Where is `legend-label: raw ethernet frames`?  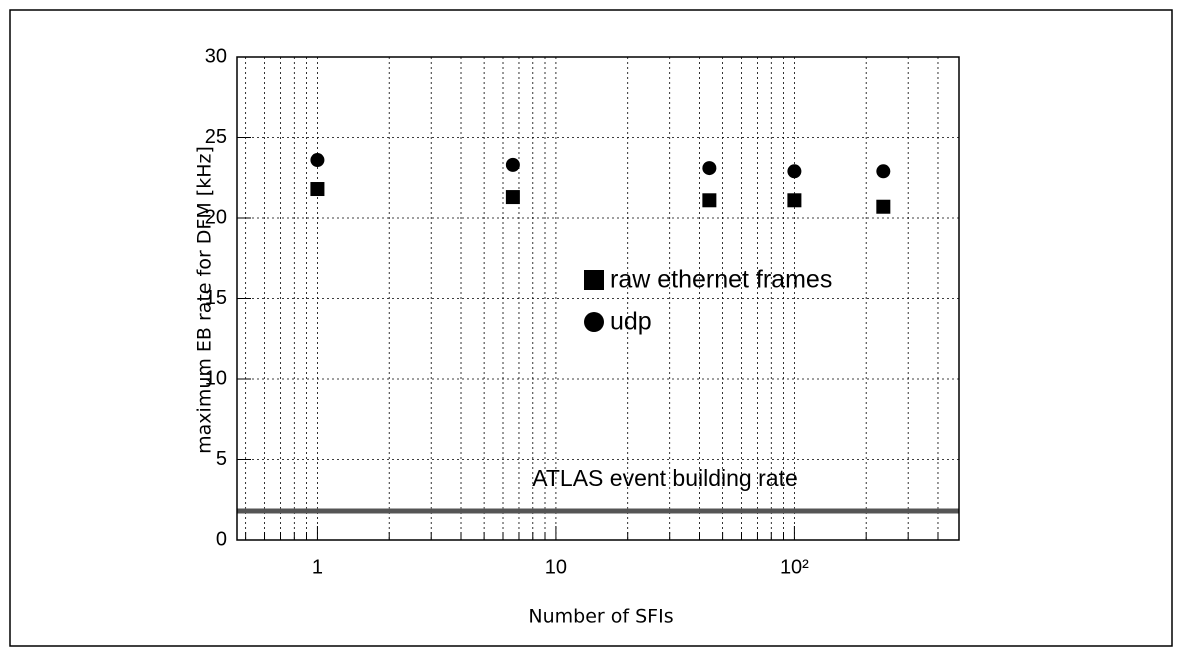 legend-label: raw ethernet frames is located at coordinates (721, 280).